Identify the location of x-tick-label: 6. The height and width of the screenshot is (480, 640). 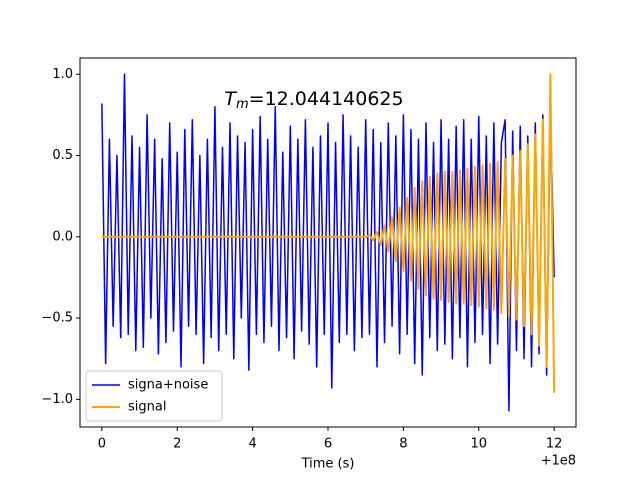
(328, 444).